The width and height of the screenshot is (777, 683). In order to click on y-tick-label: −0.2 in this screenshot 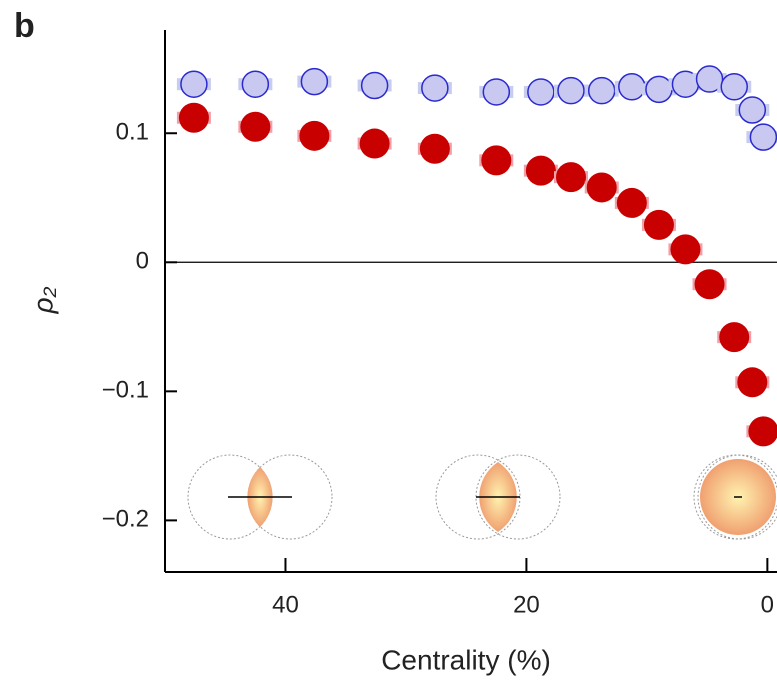, I will do `click(125, 519)`.